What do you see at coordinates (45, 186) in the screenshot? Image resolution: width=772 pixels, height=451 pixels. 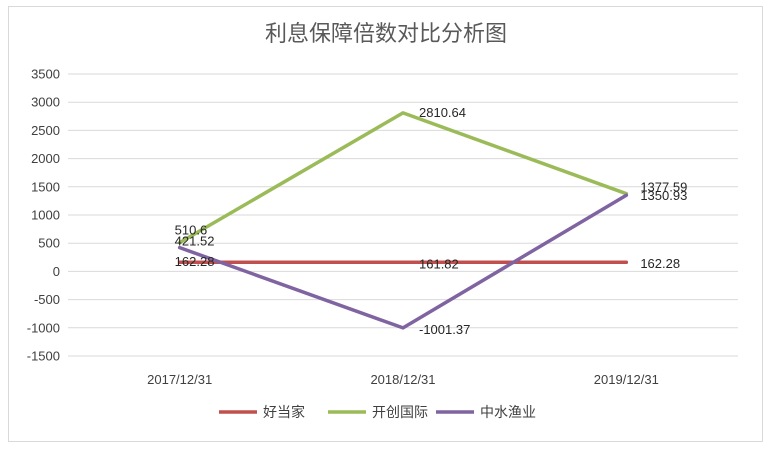 I see `y-tick-label: 1500` at bounding box center [45, 186].